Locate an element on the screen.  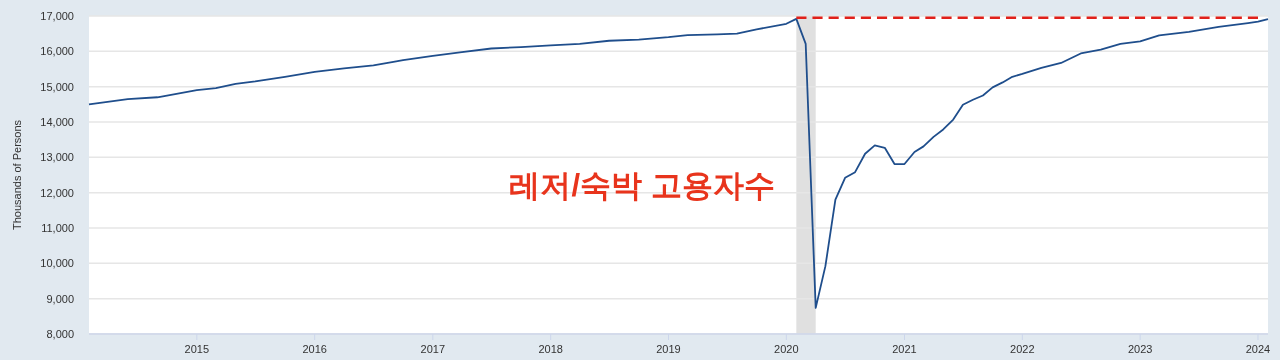
x-tick-label: 2022 is located at coordinates (1022, 349).